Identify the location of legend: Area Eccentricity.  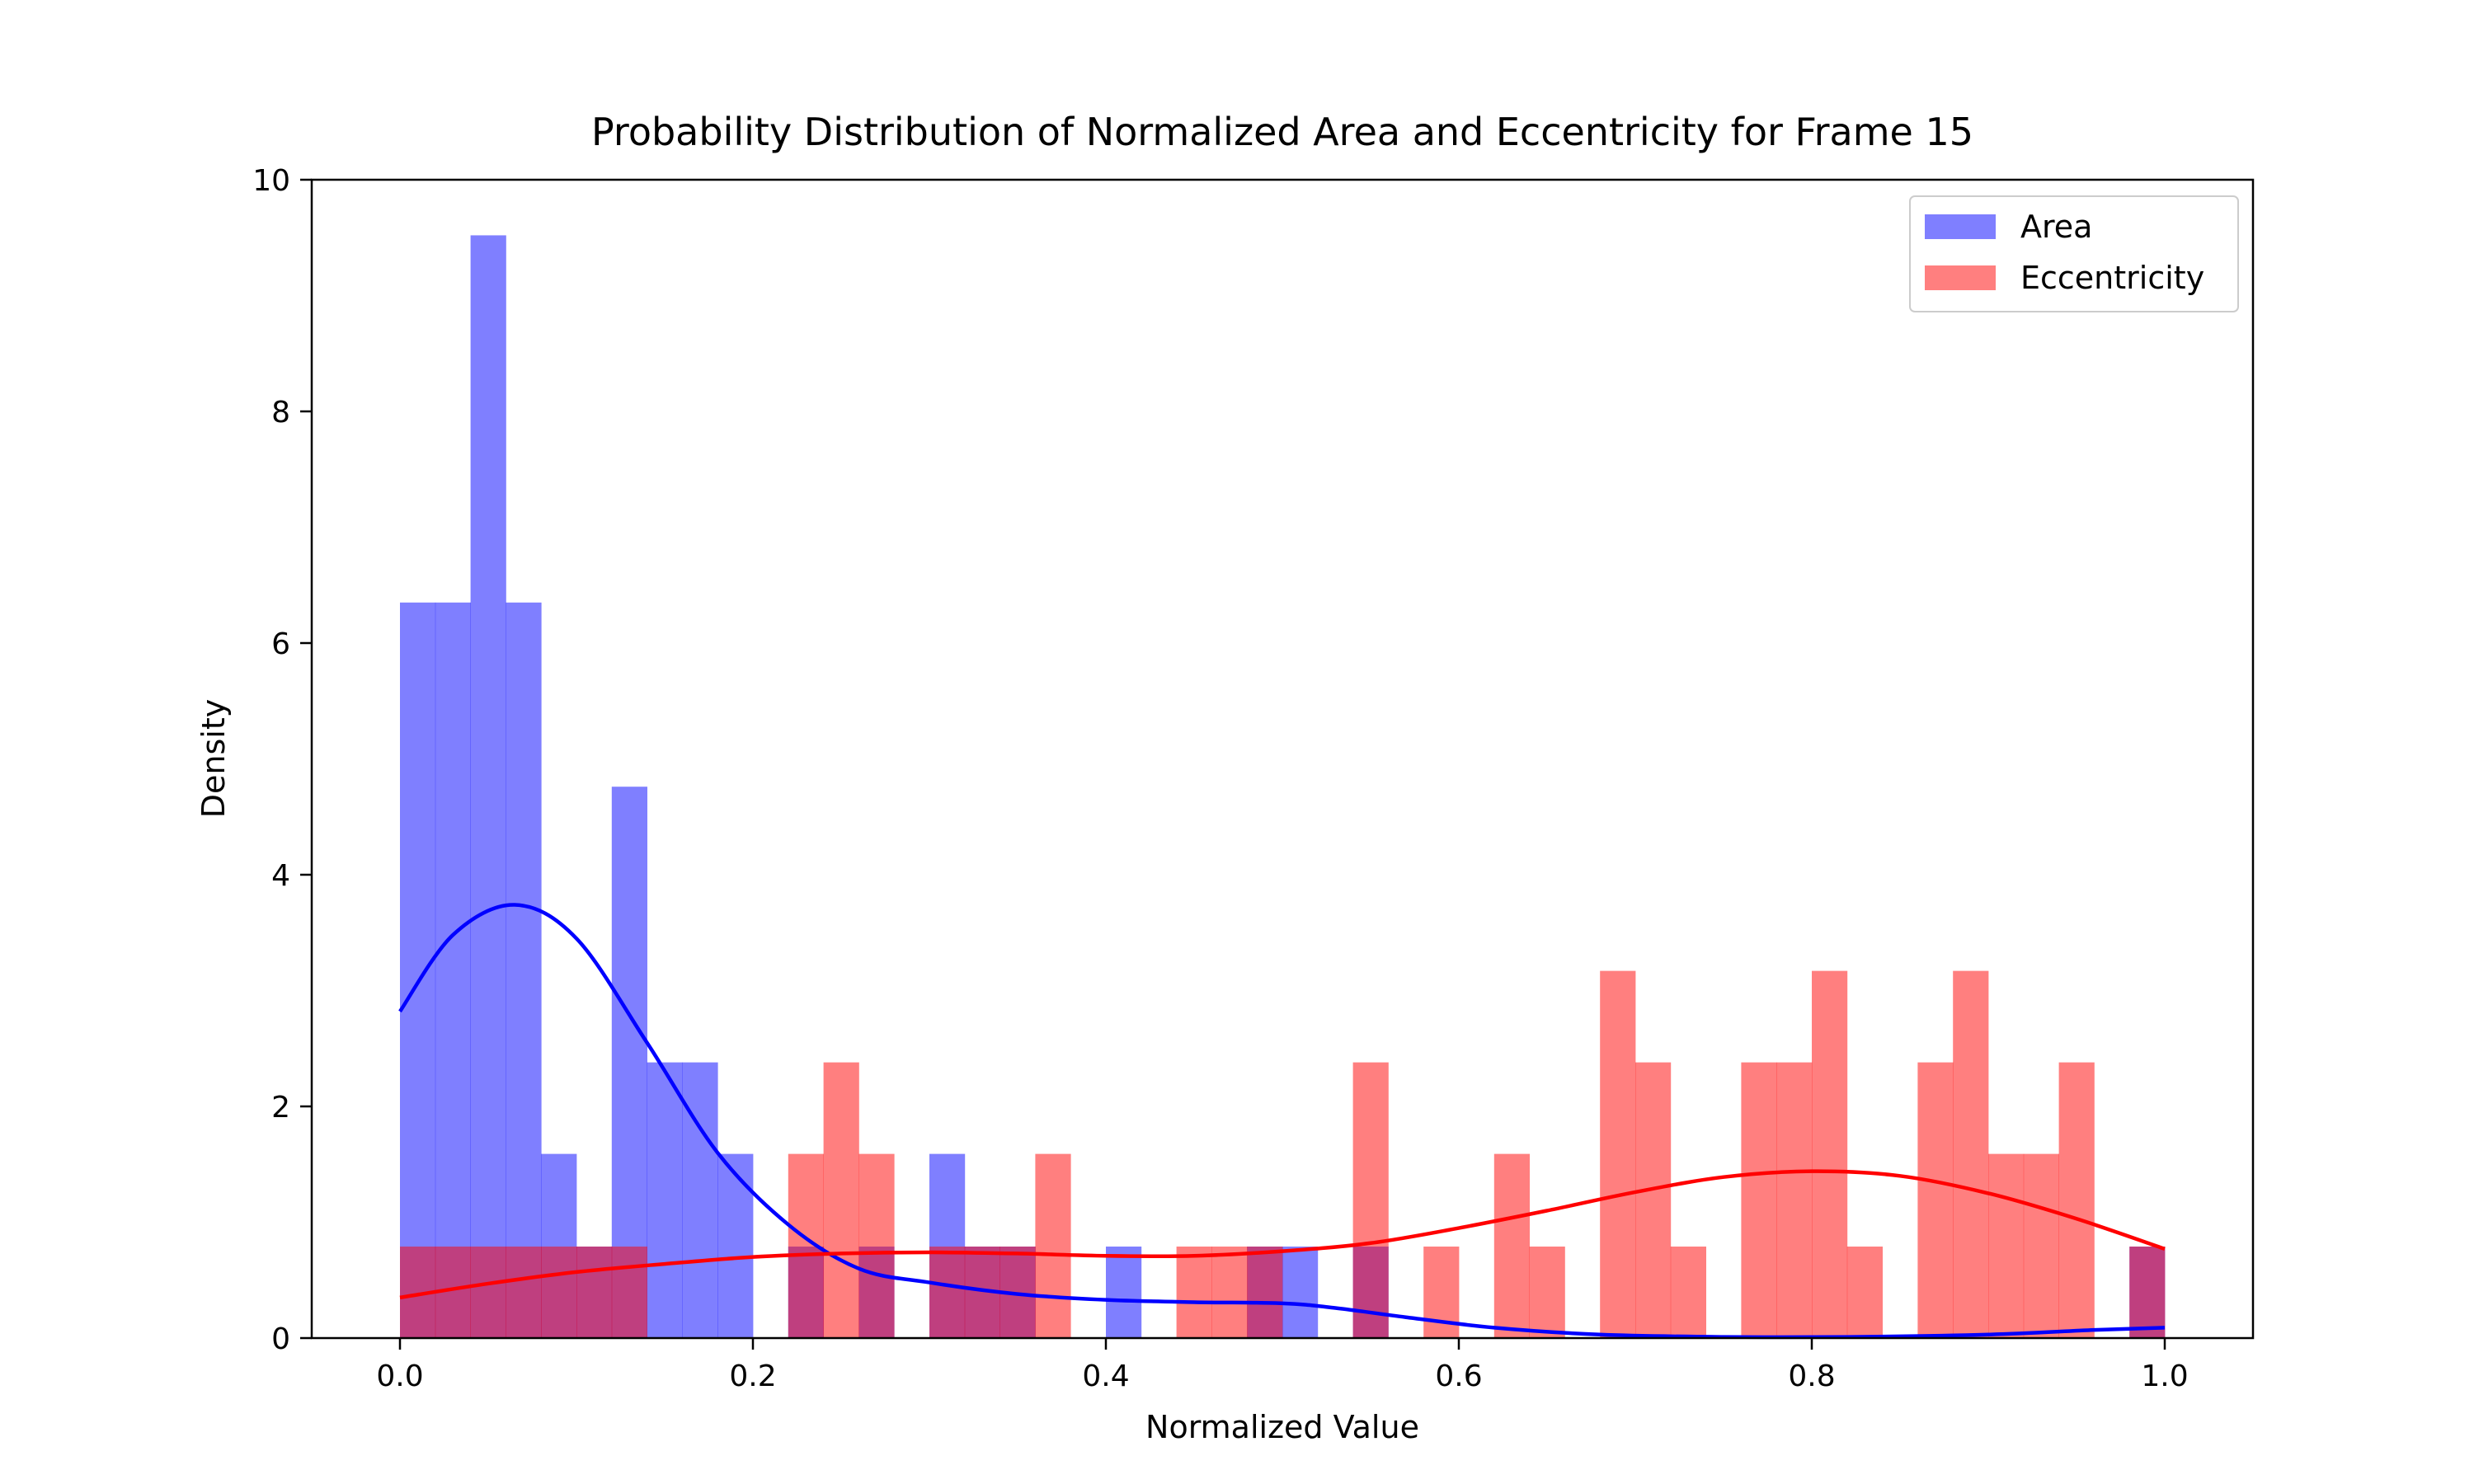
(2074, 253).